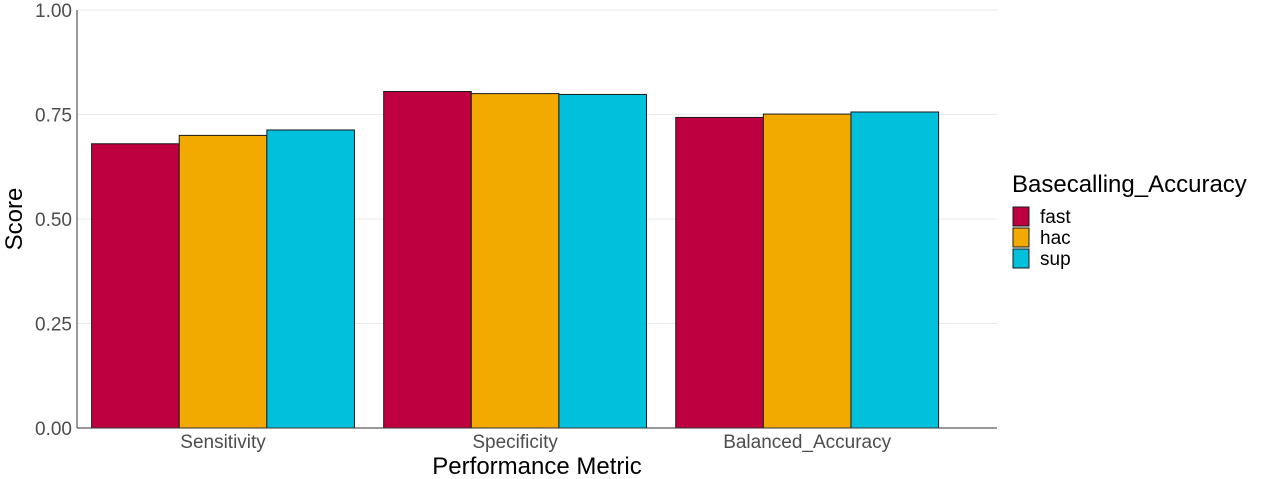 This screenshot has width=1280, height=479. I want to click on bar-sup-balanced_accuracy, so click(895, 270).